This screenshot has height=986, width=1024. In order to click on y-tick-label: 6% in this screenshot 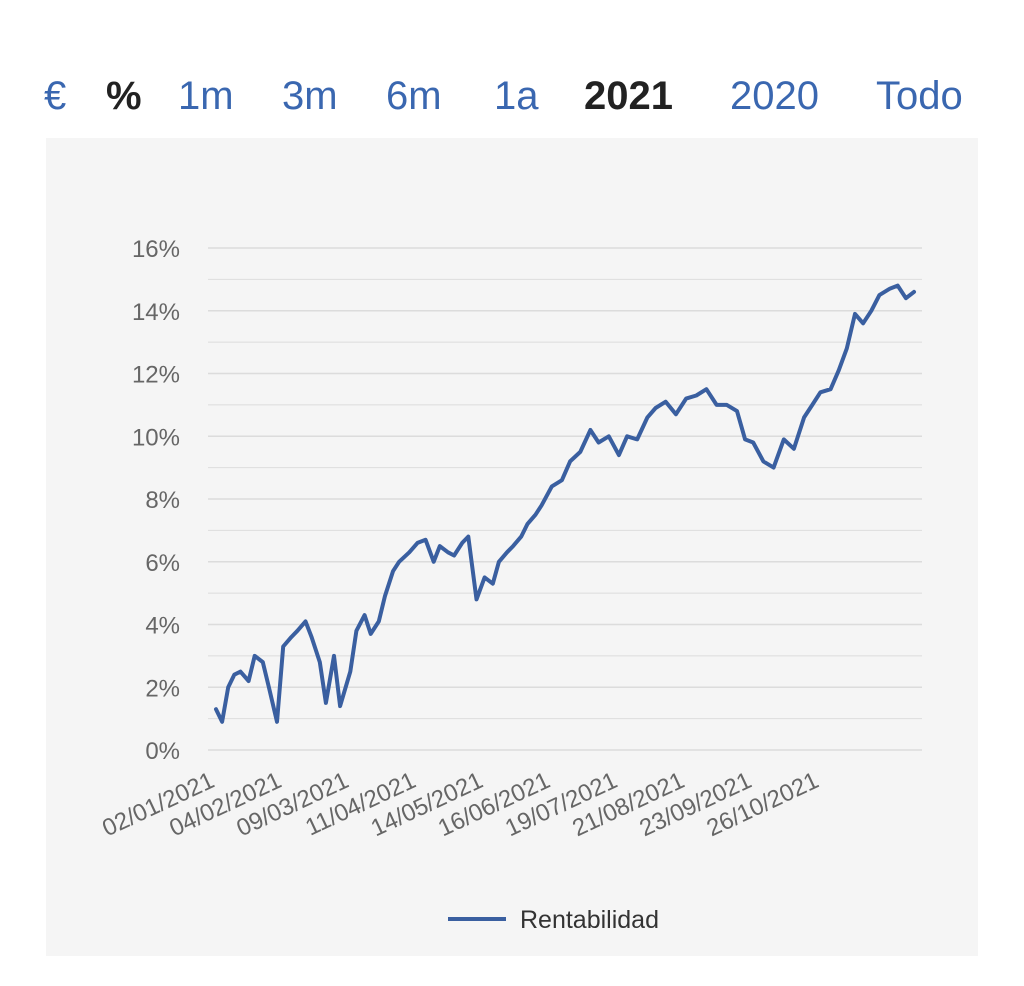, I will do `click(162, 563)`.